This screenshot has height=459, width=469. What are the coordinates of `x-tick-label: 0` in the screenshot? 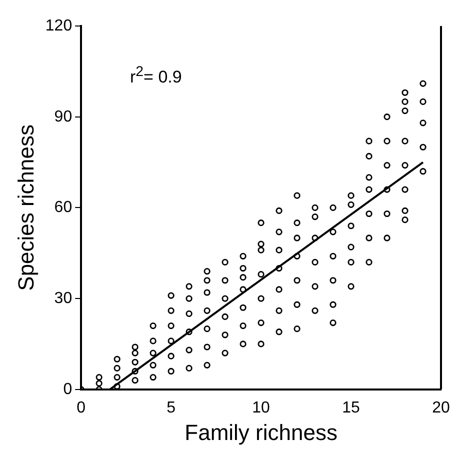 It's located at (81, 407).